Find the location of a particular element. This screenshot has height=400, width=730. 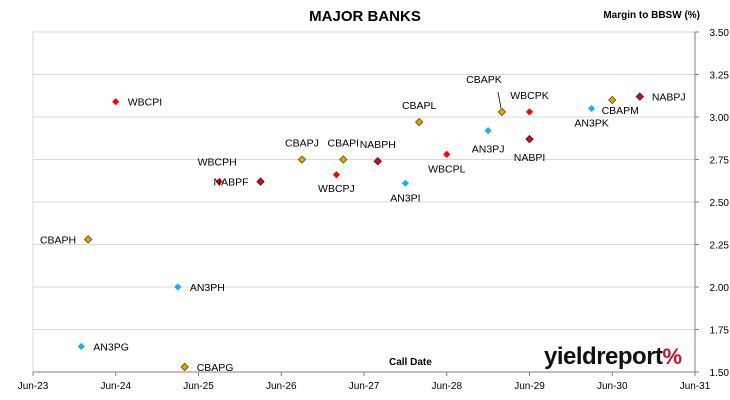

point-label: WBCPJ is located at coordinates (336, 189).